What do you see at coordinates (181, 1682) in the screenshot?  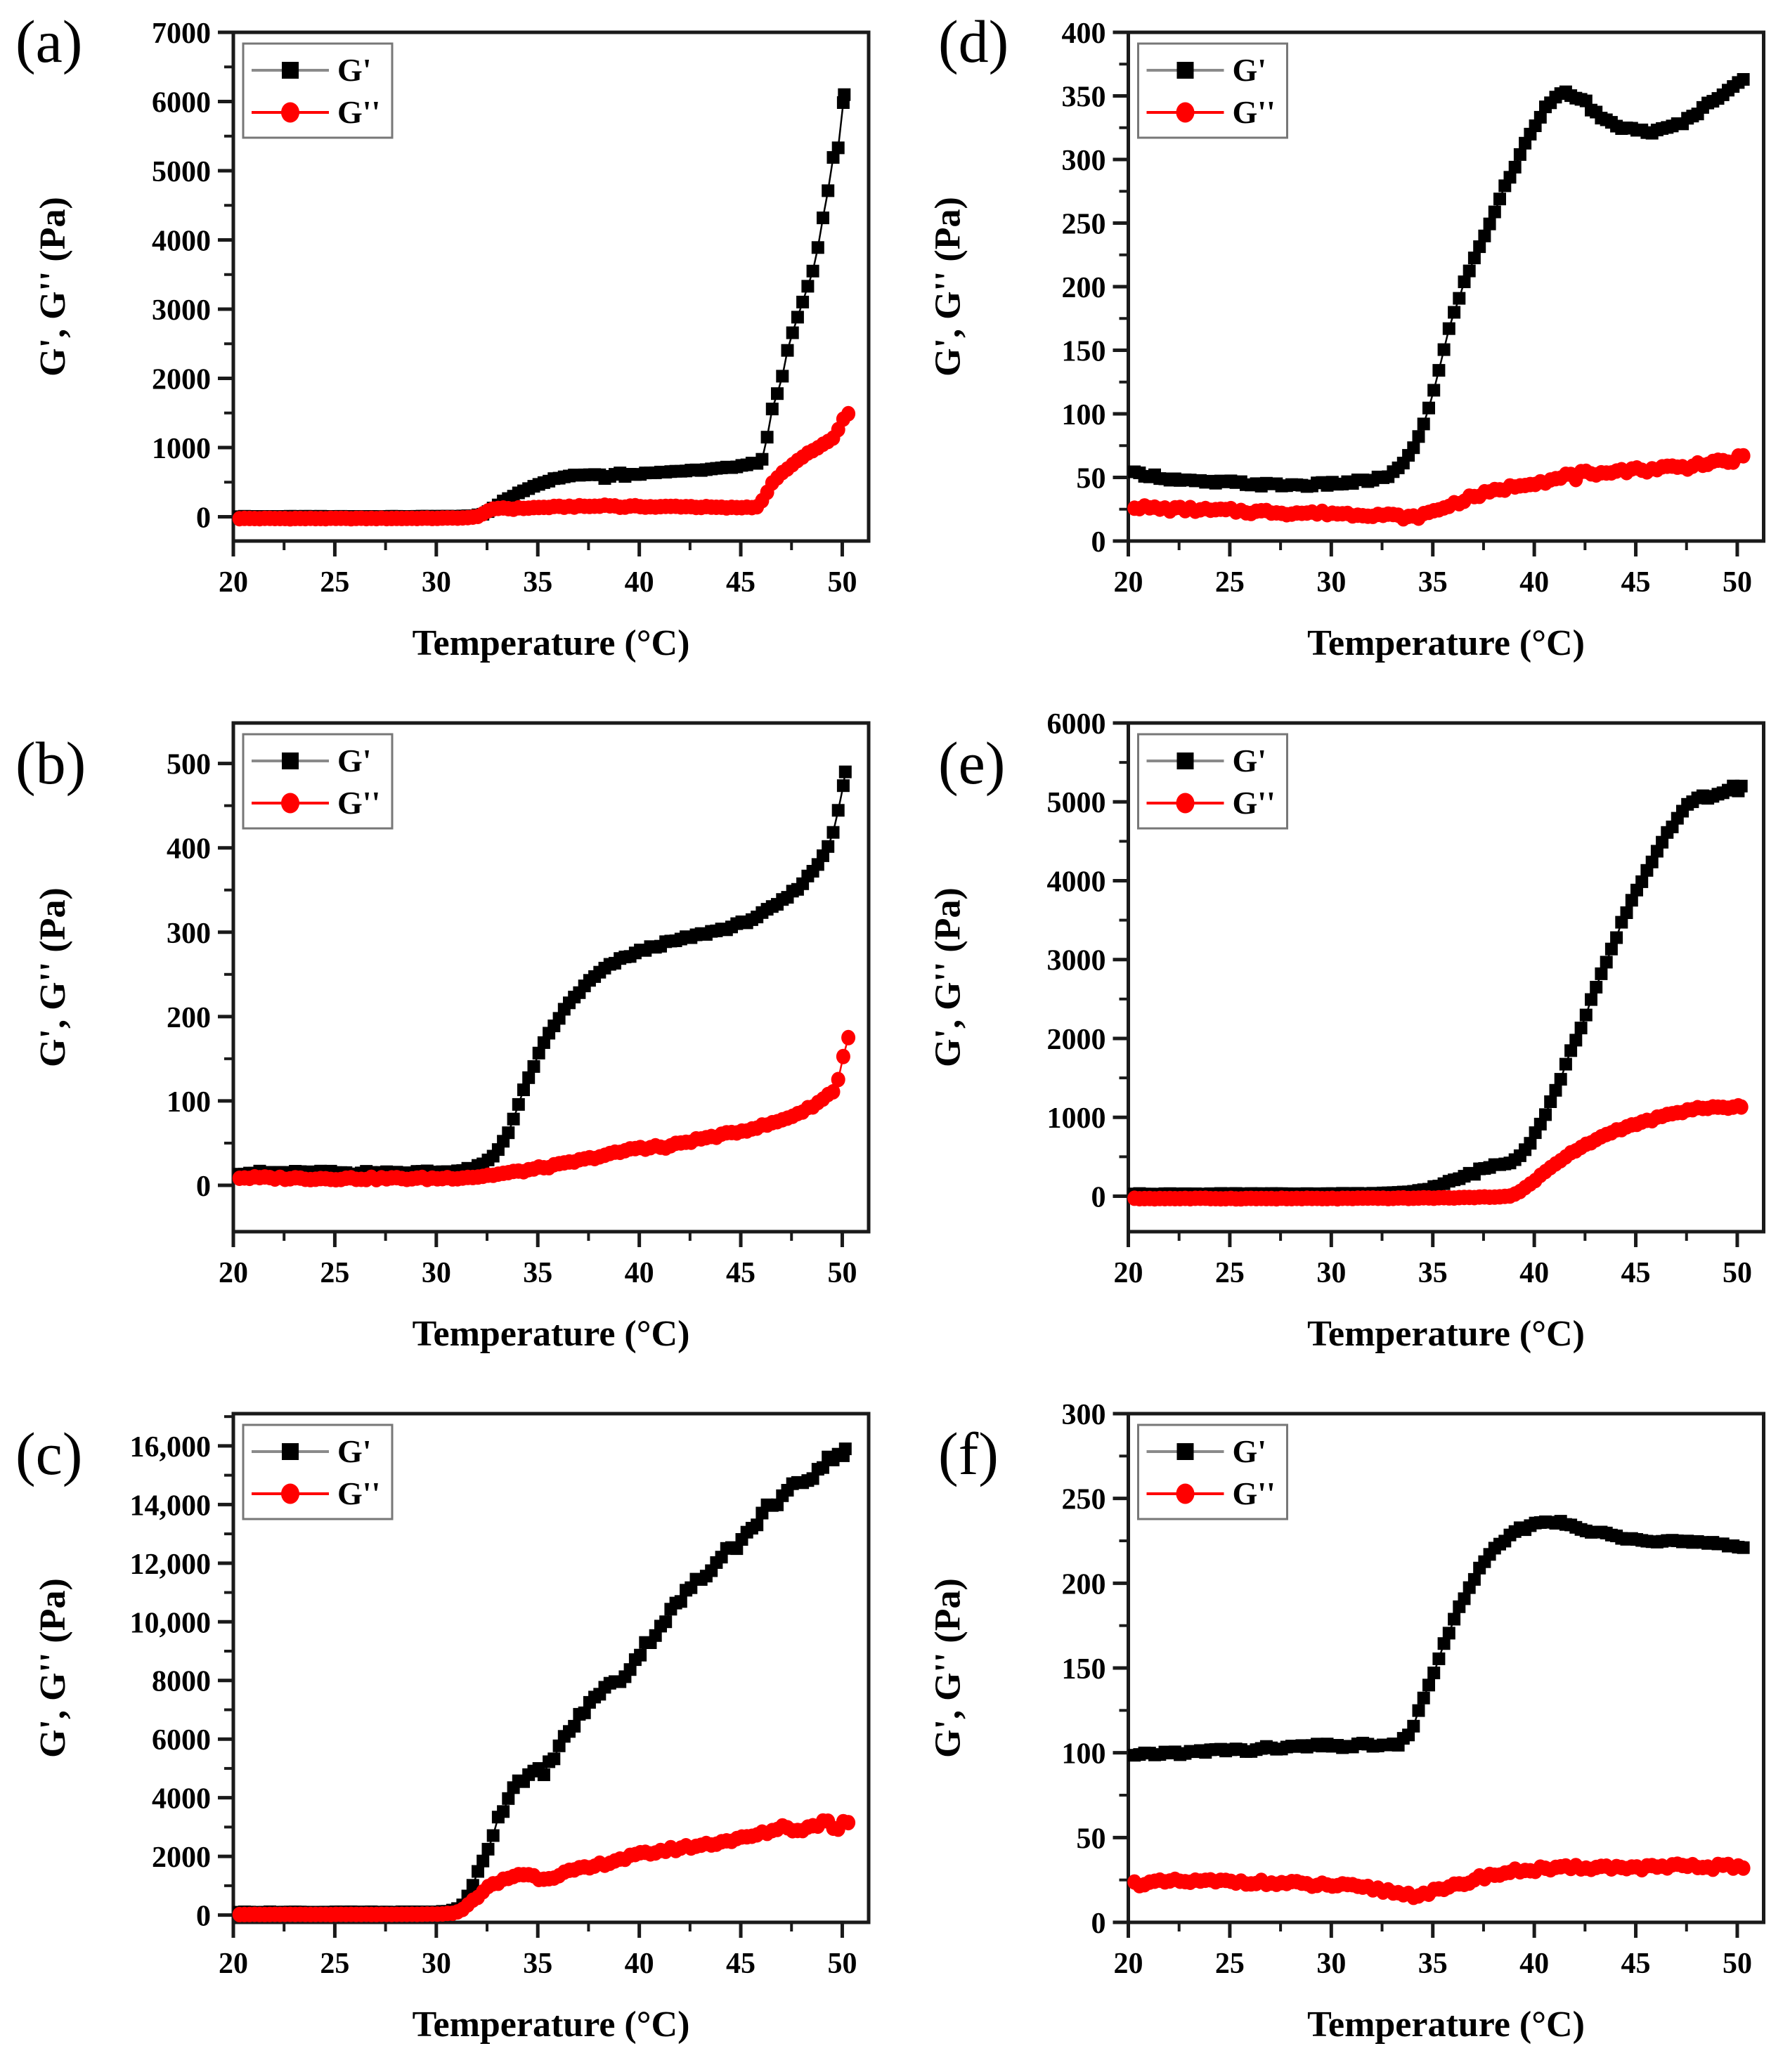 I see `svg-text: 8000` at bounding box center [181, 1682].